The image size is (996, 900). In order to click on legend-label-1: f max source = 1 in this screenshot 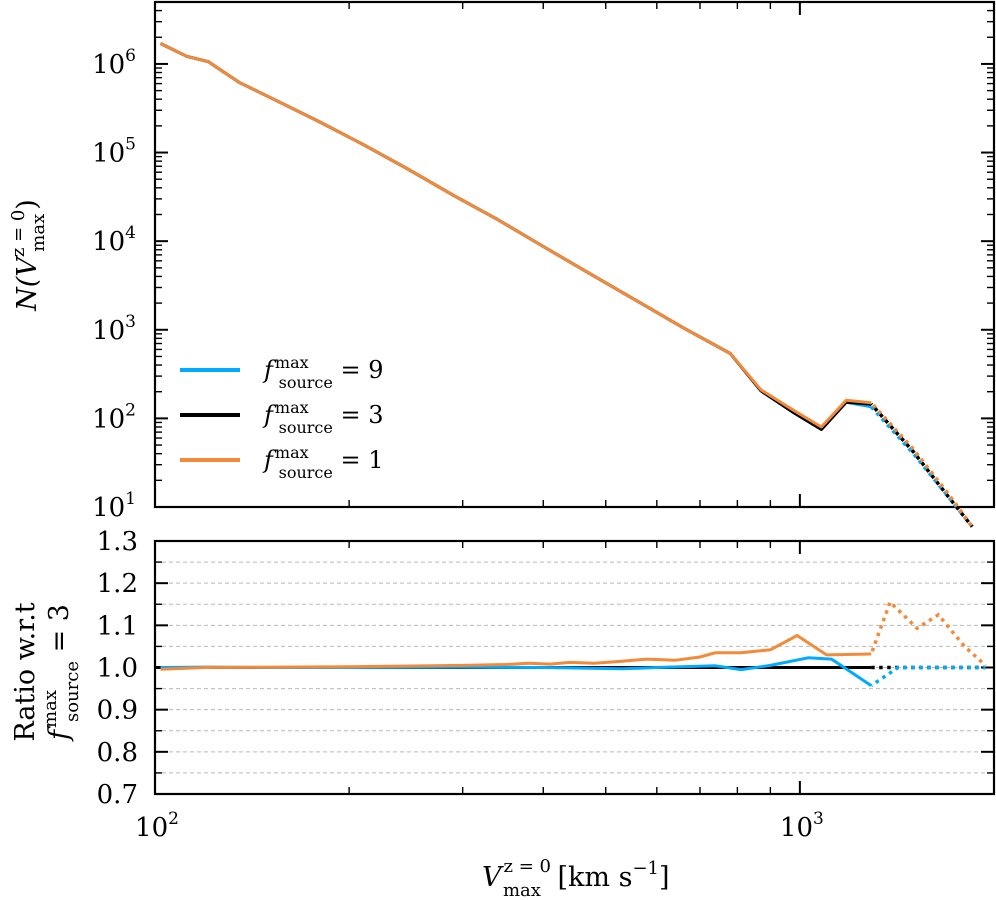, I will do `click(323, 462)`.